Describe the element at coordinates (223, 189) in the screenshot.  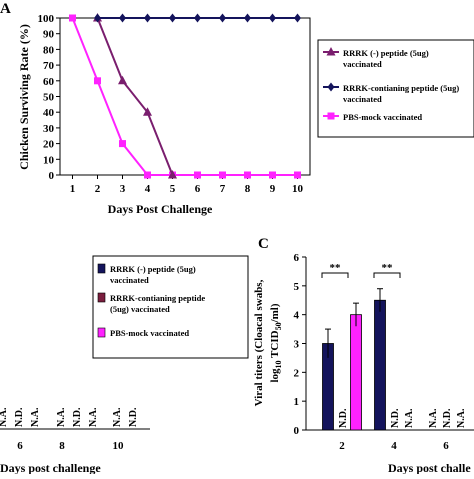
I see `panel-a-x-tick-label: 7` at that location.